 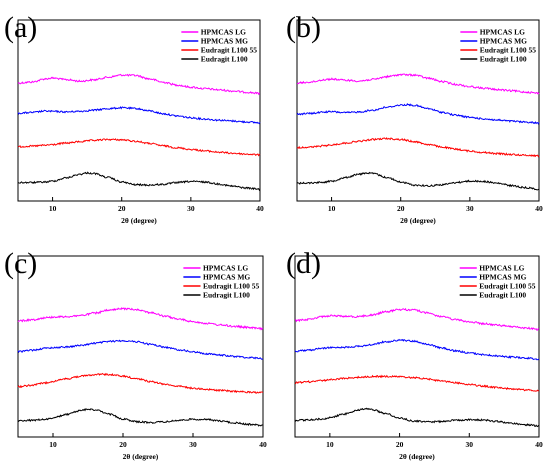 What do you see at coordinates (303, 27) in the screenshot?
I see `panel-label: (b)` at bounding box center [303, 27].